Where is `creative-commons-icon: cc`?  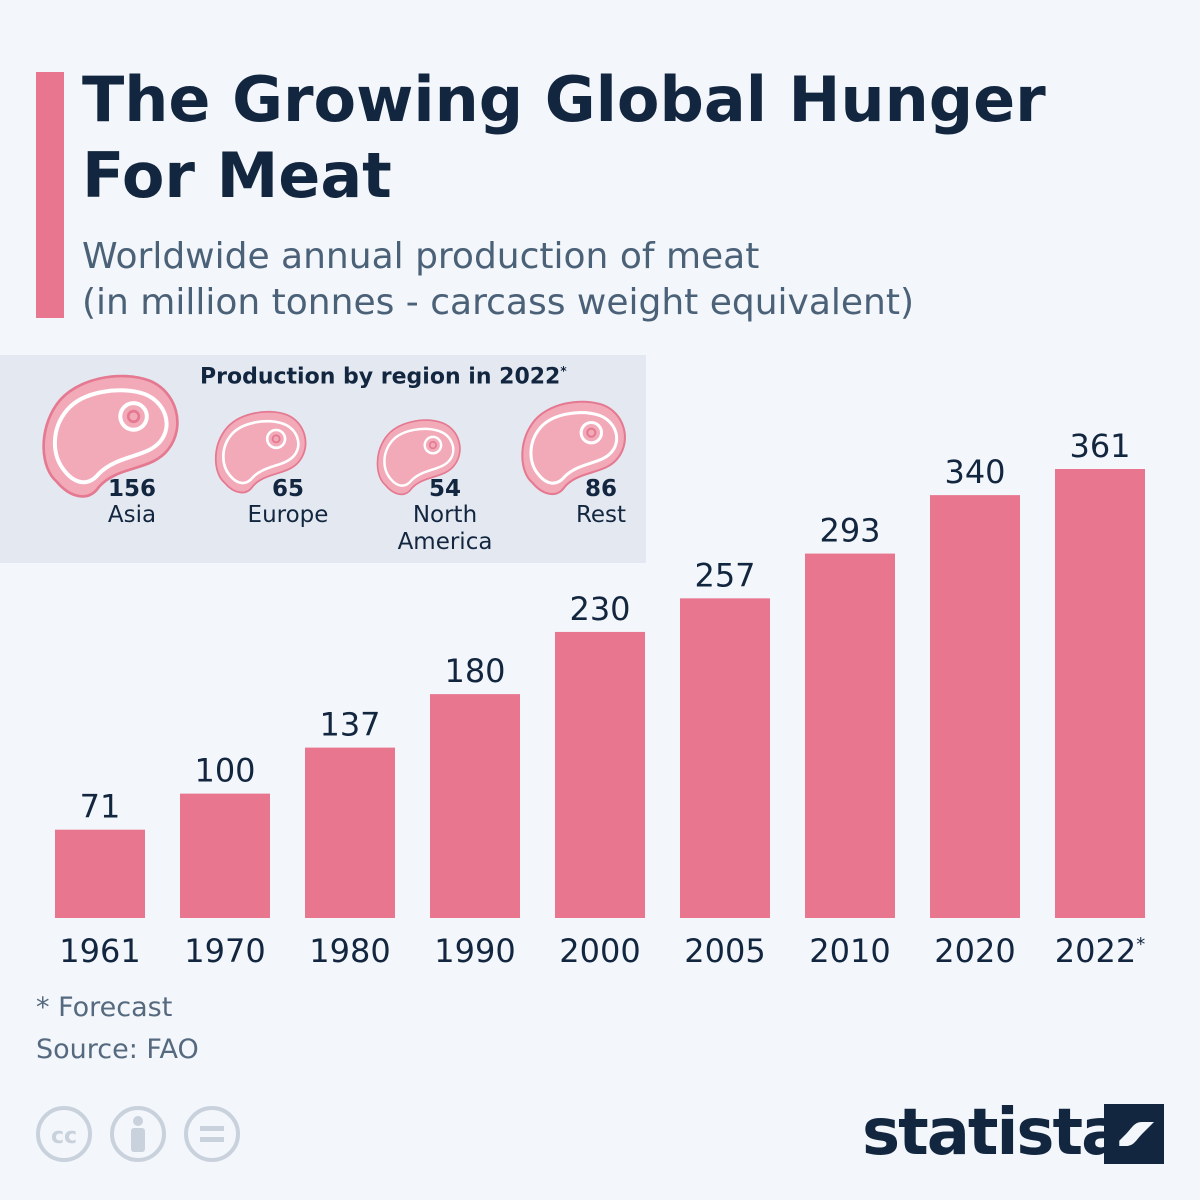 creative-commons-icon: cc is located at coordinates (64, 1134).